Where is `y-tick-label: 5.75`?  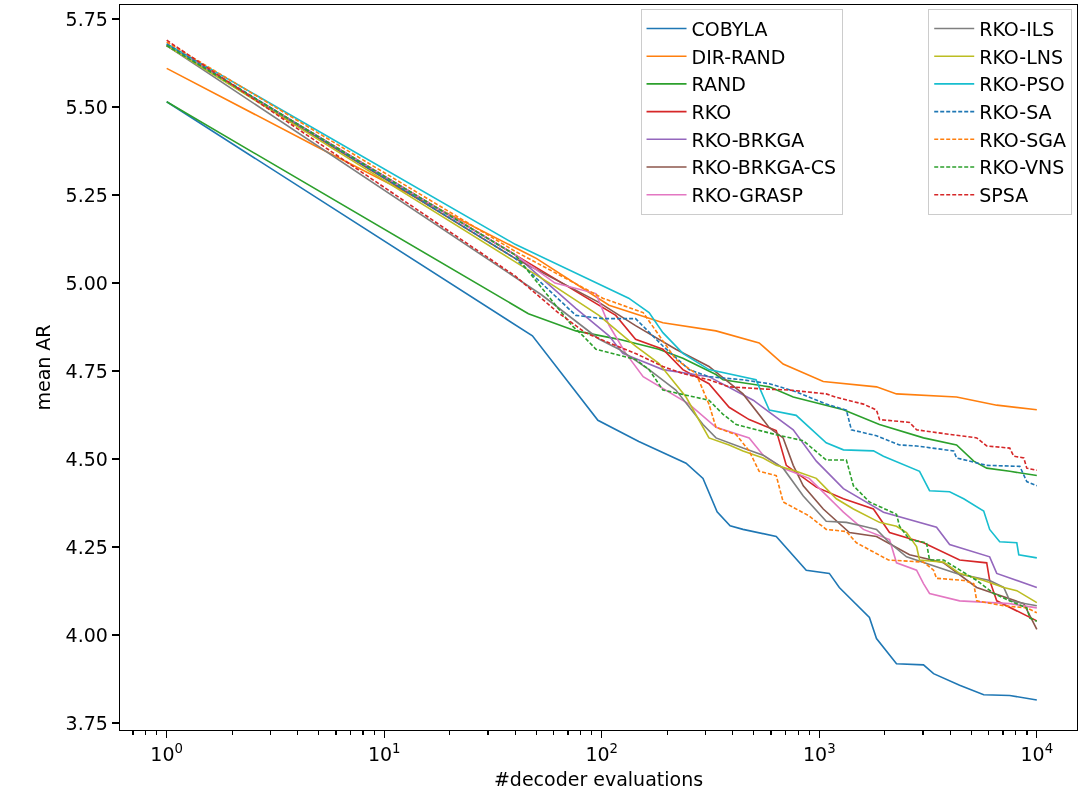
y-tick-label: 5.75 is located at coordinates (86, 18).